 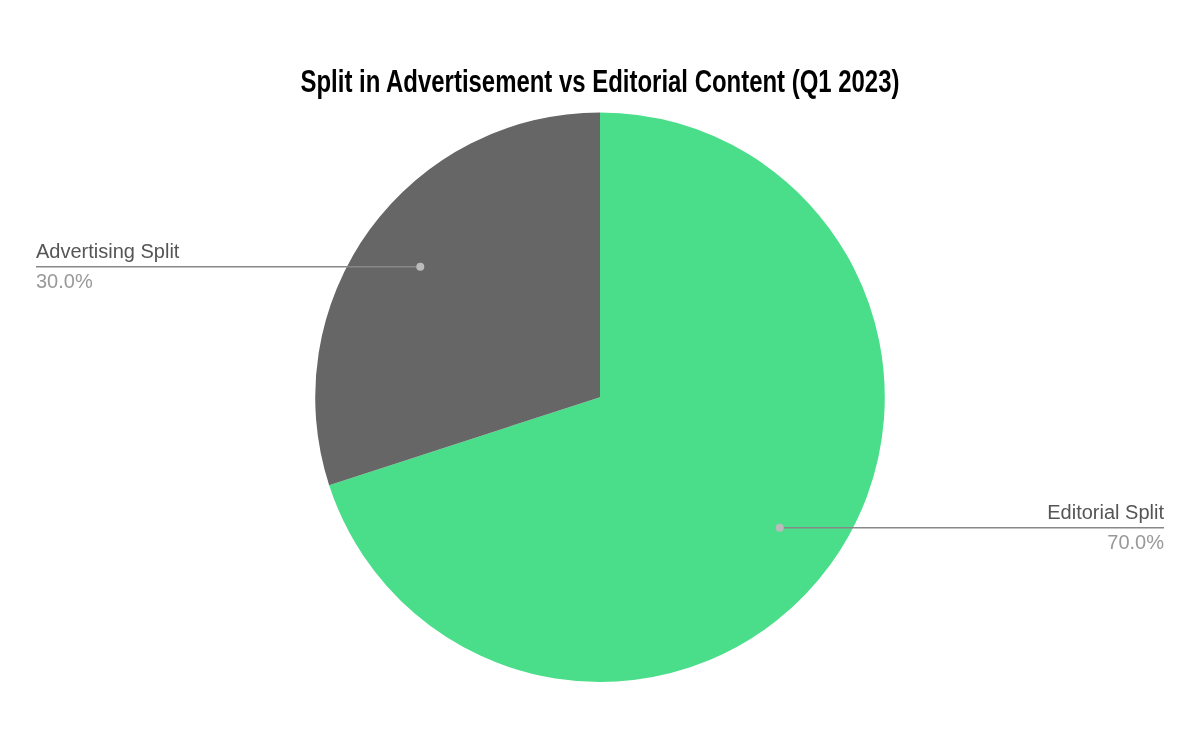 I want to click on chart-title: Split in Advertisement vs Editorial Content (Q1 2023), so click(x=600, y=80).